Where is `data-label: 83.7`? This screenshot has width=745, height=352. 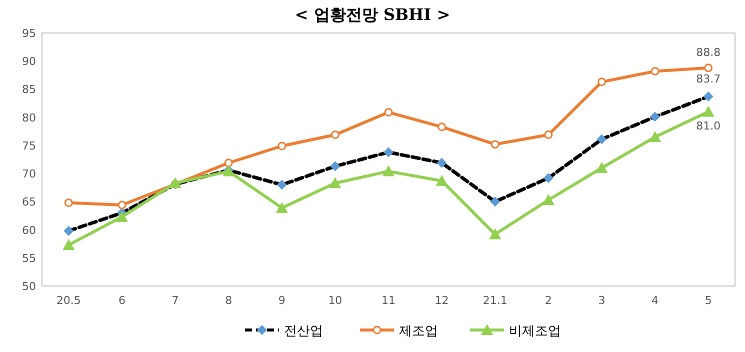
data-label: 83.7 is located at coordinates (708, 79).